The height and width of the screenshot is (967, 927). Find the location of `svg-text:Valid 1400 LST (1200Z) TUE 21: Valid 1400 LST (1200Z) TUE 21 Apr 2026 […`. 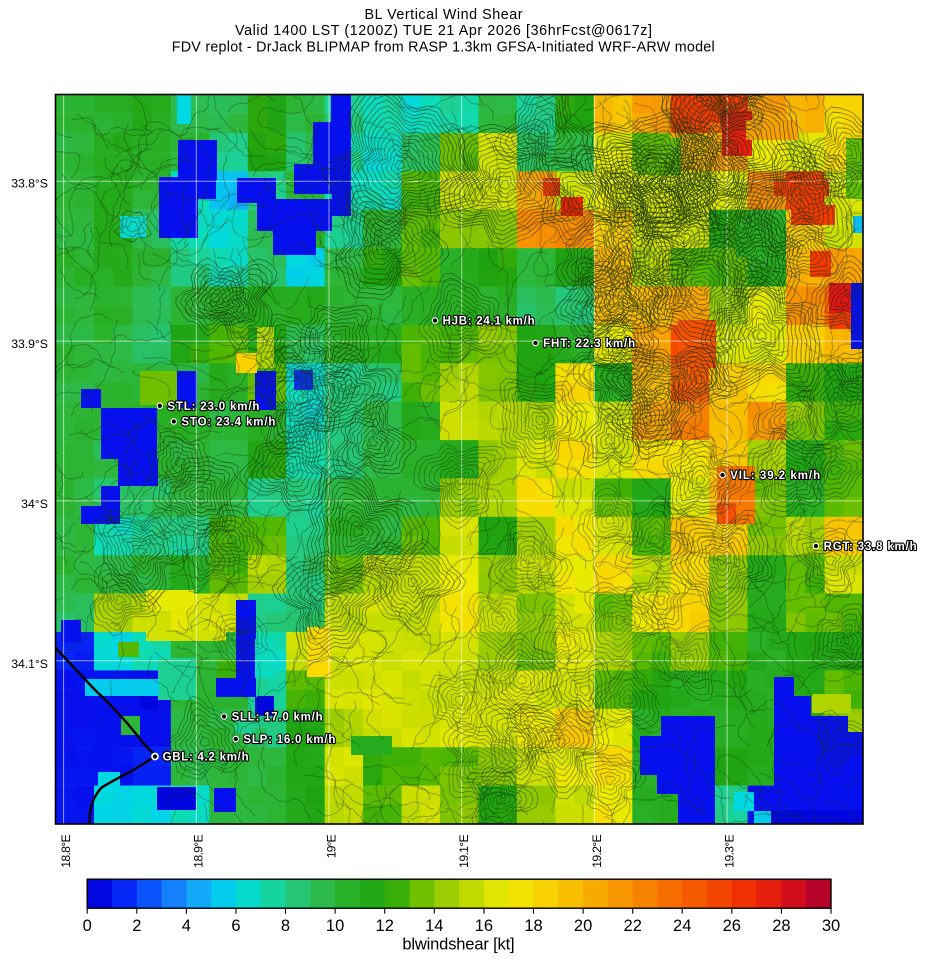

svg-text:Valid 1400 LST (1200Z) TUE 21: Valid 1400 LST (1200Z) TUE 21 Apr 2026 [… is located at coordinates (443, 31).